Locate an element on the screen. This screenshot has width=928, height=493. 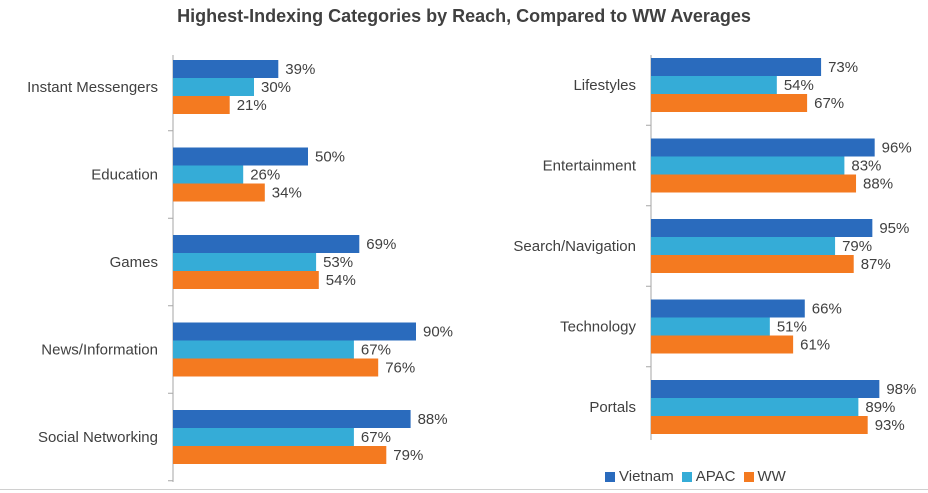
value-label-search-navigation-vietnam: 95% is located at coordinates (894, 228).